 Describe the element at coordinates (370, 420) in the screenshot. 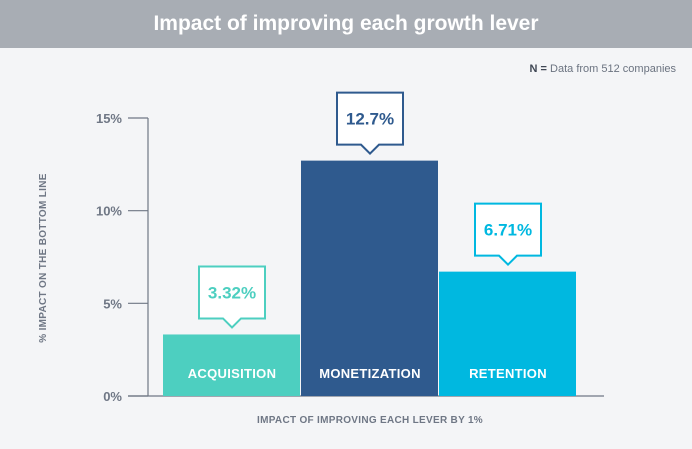

I see `x-axis-title: IMPACT OF IMPROVING EACH LEVER BY 1%` at that location.